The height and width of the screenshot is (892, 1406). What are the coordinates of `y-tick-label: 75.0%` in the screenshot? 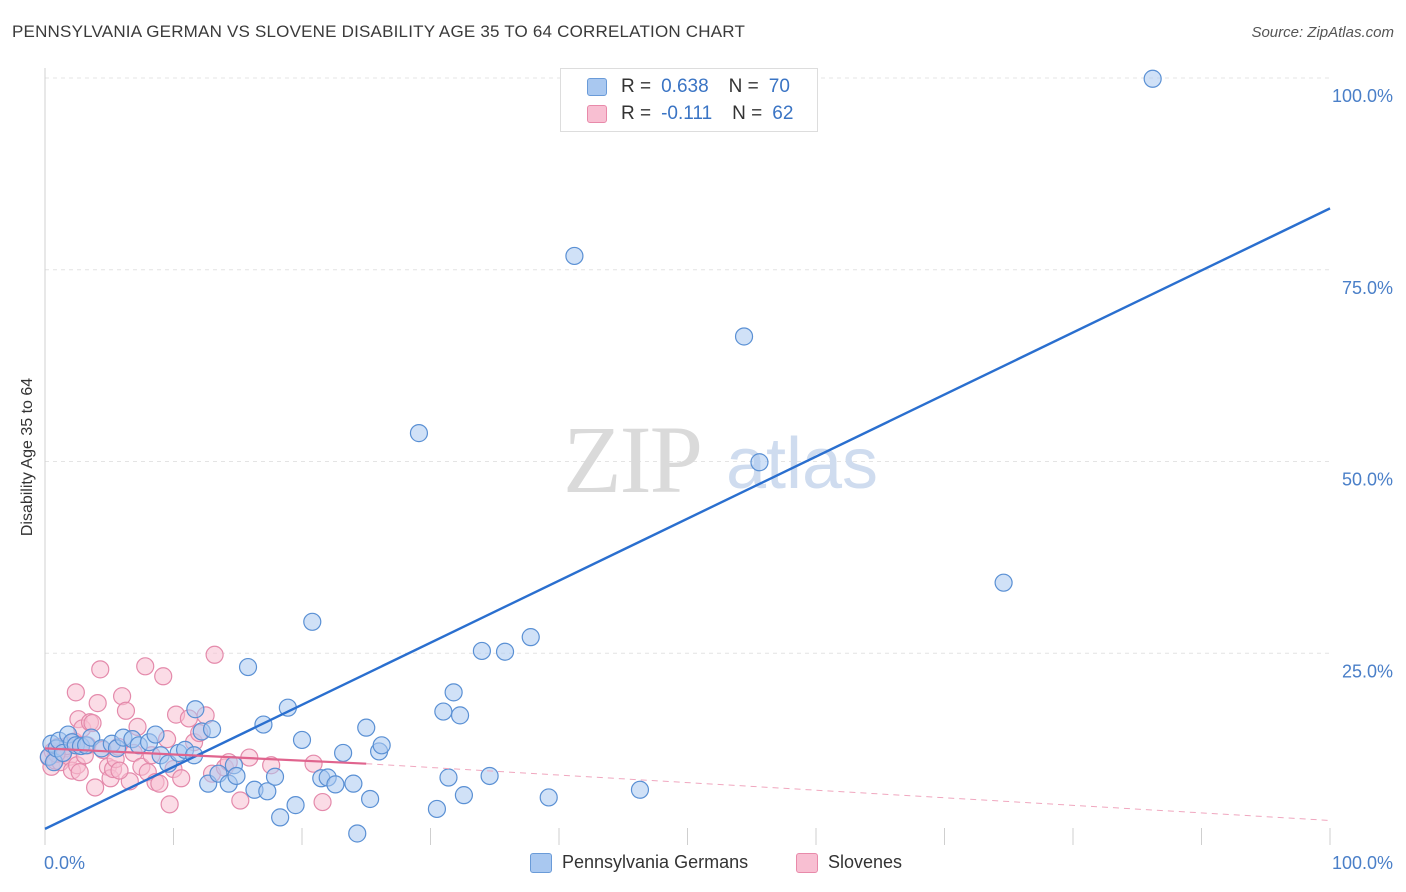 It's located at (1367, 288).